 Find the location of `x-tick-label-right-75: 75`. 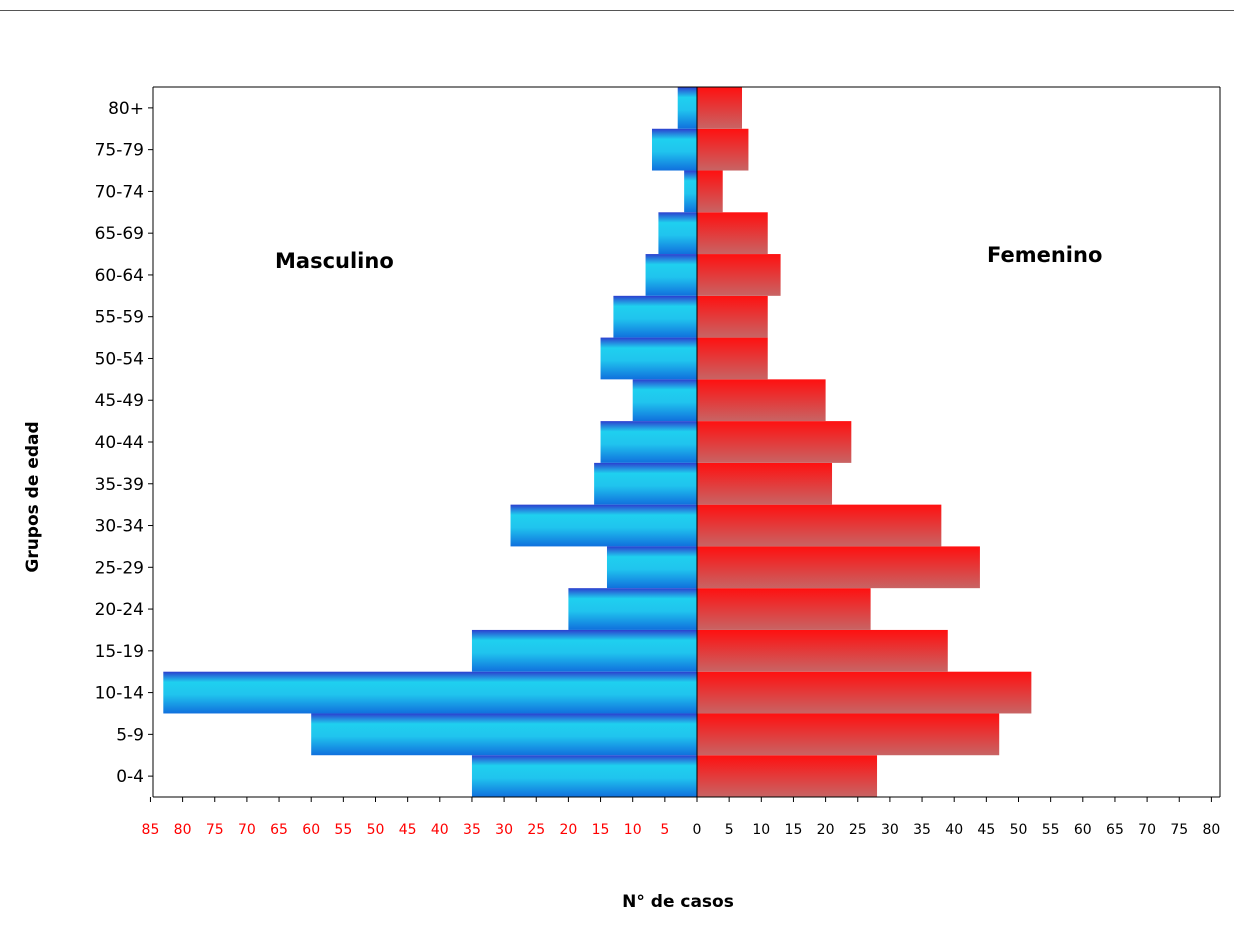

x-tick-label-right-75: 75 is located at coordinates (1179, 830).